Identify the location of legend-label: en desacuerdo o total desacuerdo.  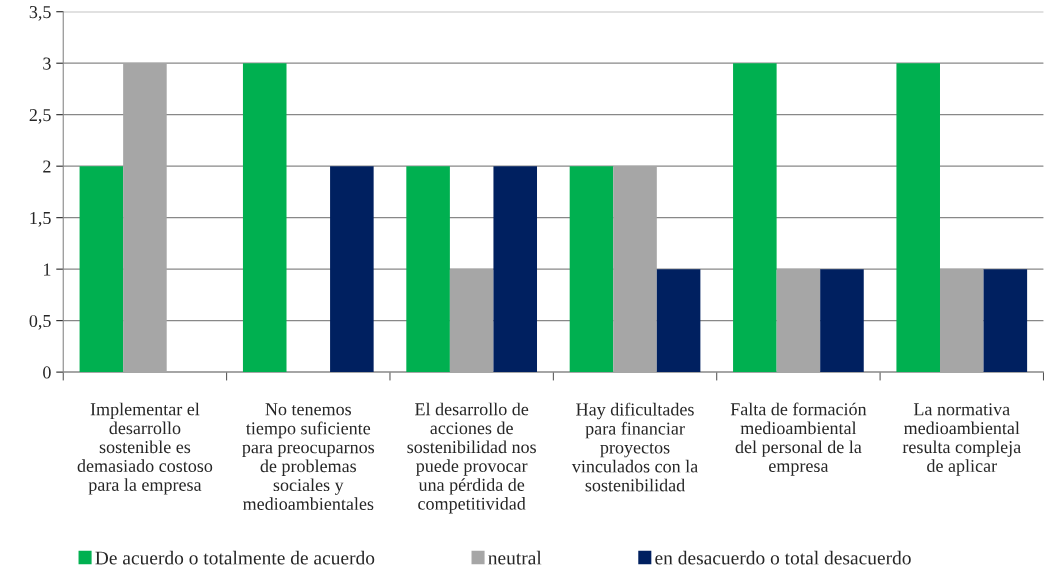
(783, 557).